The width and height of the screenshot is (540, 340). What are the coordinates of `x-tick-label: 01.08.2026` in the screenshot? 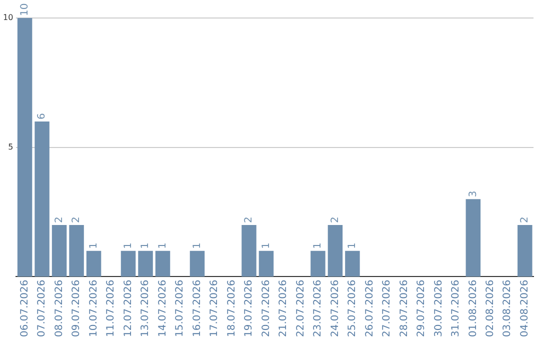 It's located at (473, 309).